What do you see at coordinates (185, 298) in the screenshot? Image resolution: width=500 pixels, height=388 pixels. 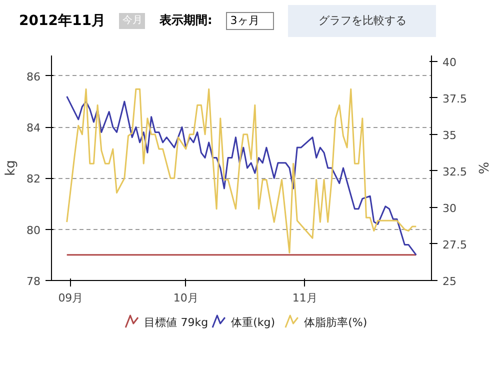 I see `x-tick-label: 10月` at bounding box center [185, 298].